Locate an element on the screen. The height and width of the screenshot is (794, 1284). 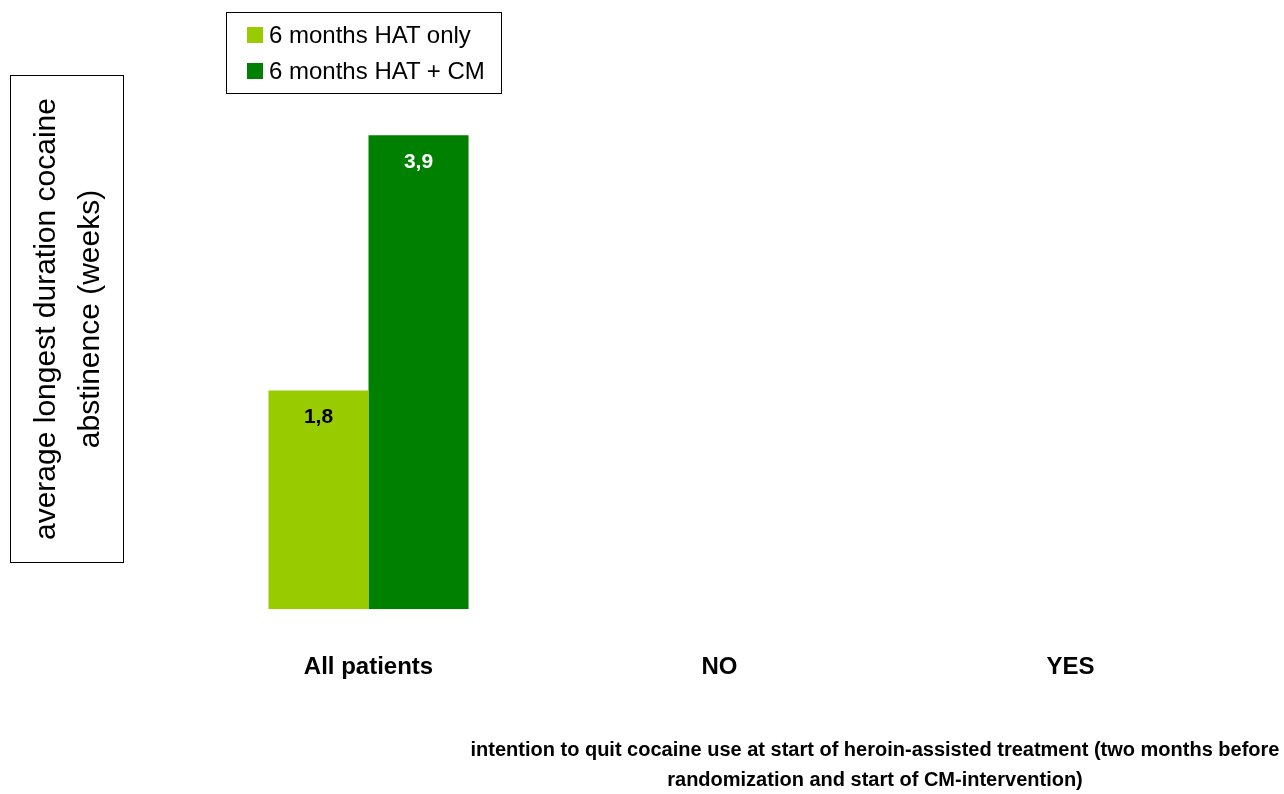
x-tick-label: NO is located at coordinates (719, 666).